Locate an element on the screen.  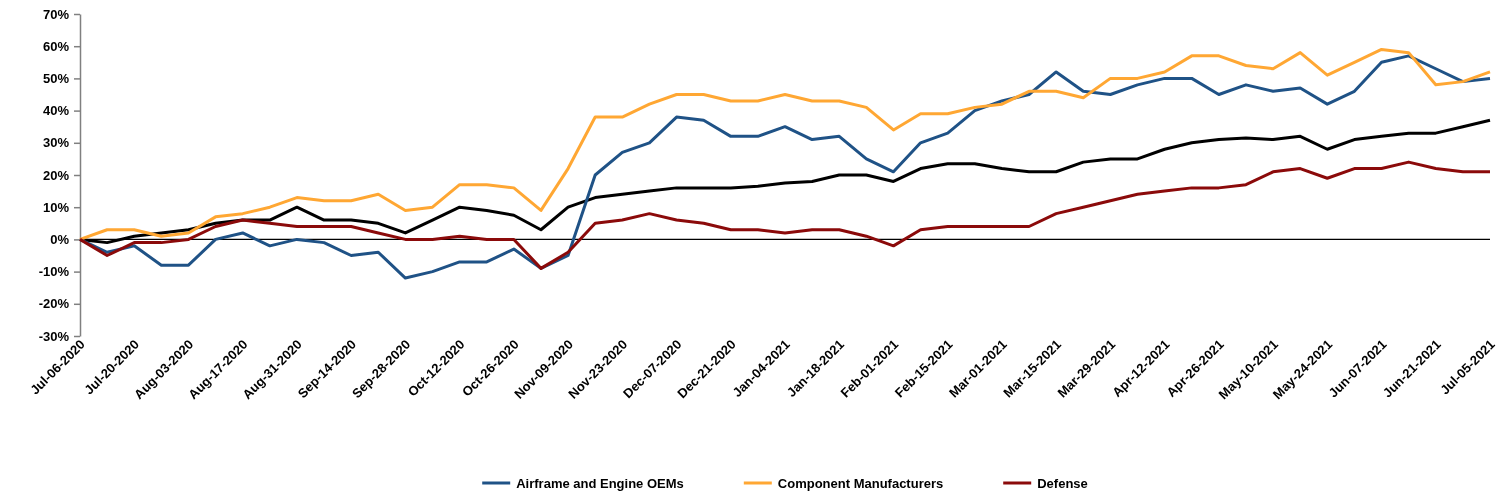
y-tick-label: 70% is located at coordinates (56, 14).